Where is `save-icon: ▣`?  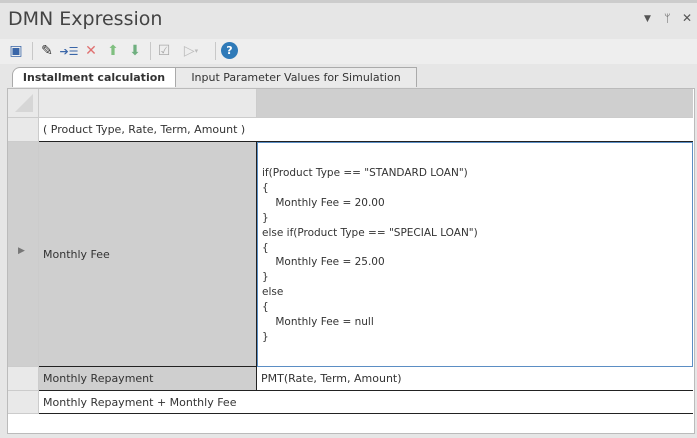 save-icon: ▣ is located at coordinates (16, 51).